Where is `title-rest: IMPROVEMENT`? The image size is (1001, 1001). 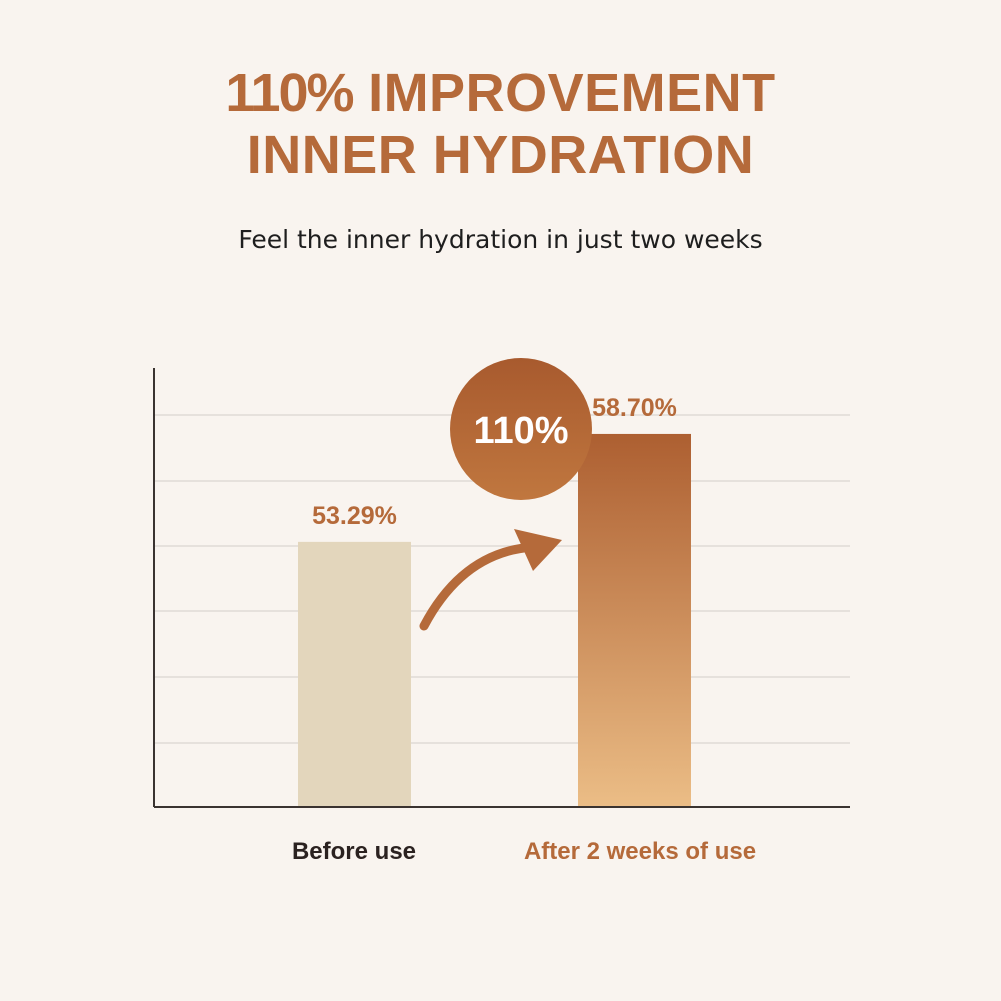
title-rest: IMPROVEMENT is located at coordinates (572, 93).